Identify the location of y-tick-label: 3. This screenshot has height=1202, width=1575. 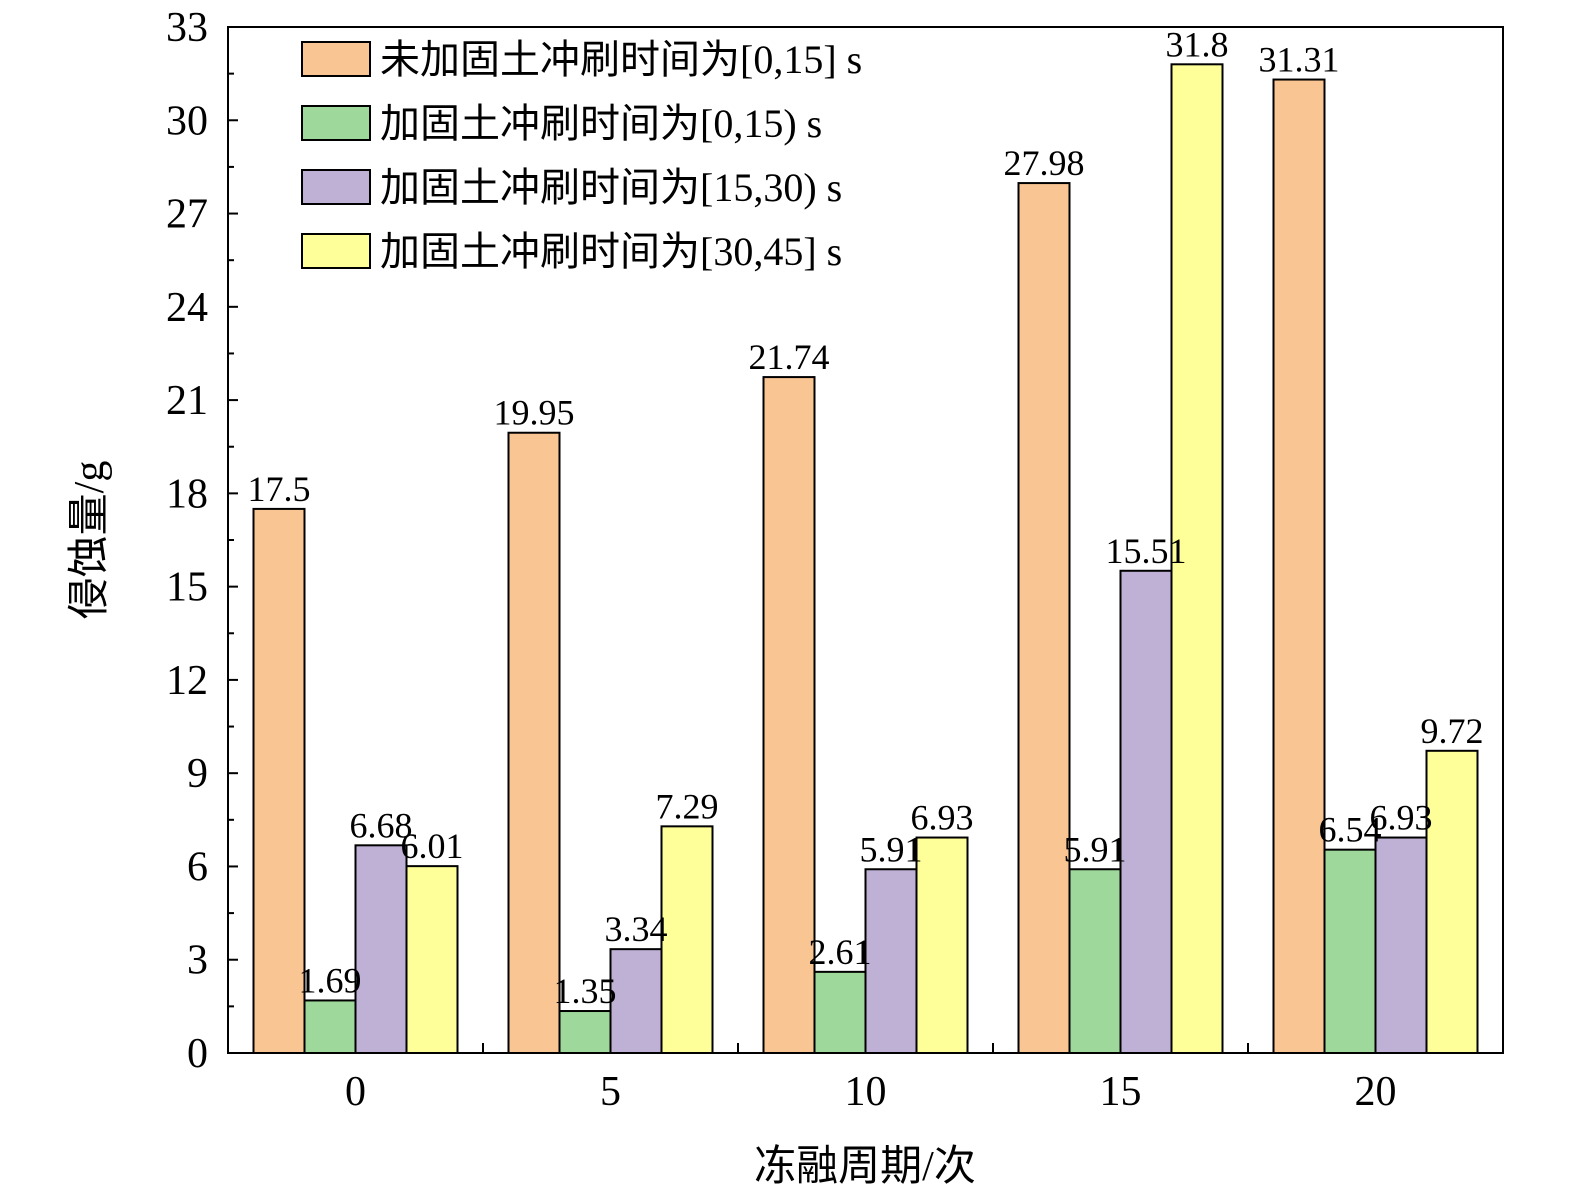
(197, 961).